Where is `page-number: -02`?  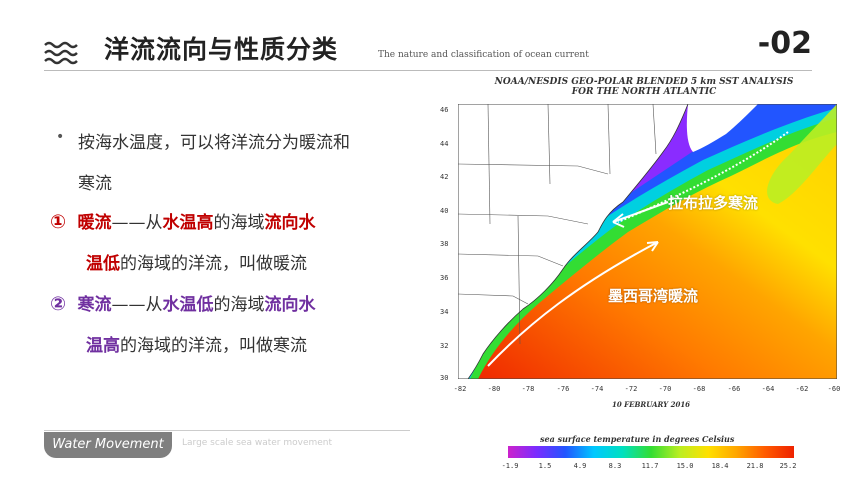
page-number: -02 is located at coordinates (784, 43).